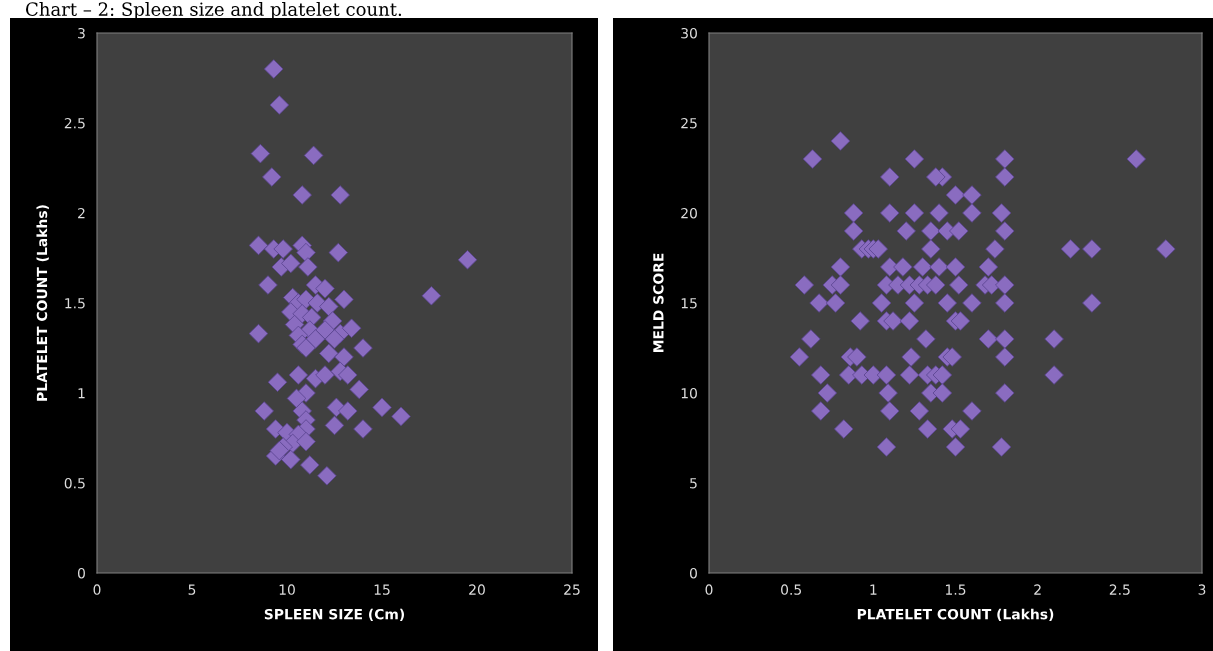 This screenshot has width=1213, height=651. Describe the element at coordinates (74, 483) in the screenshot. I see `y-tick-label: 0.5` at that location.